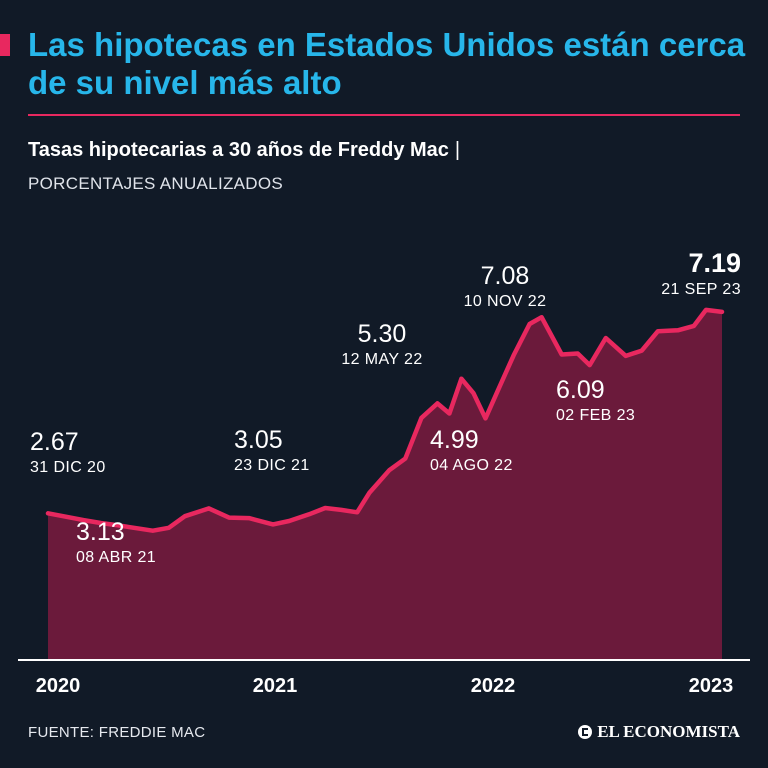  I want to click on title-accent-bar, so click(5, 45).